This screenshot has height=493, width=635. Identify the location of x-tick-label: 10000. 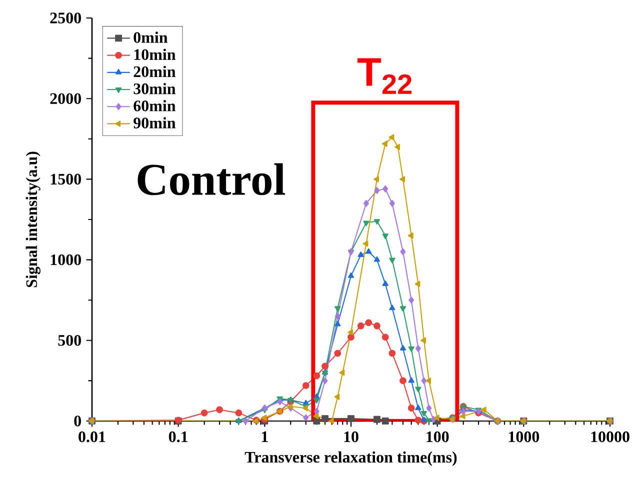
(610, 436).